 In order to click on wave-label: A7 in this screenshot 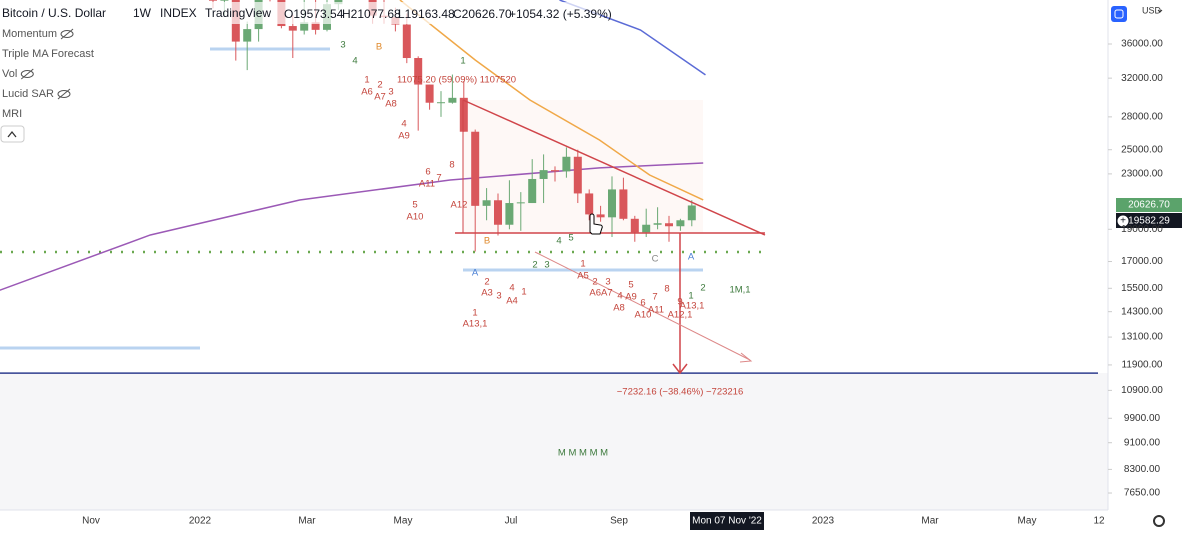, I will do `click(380, 97)`.